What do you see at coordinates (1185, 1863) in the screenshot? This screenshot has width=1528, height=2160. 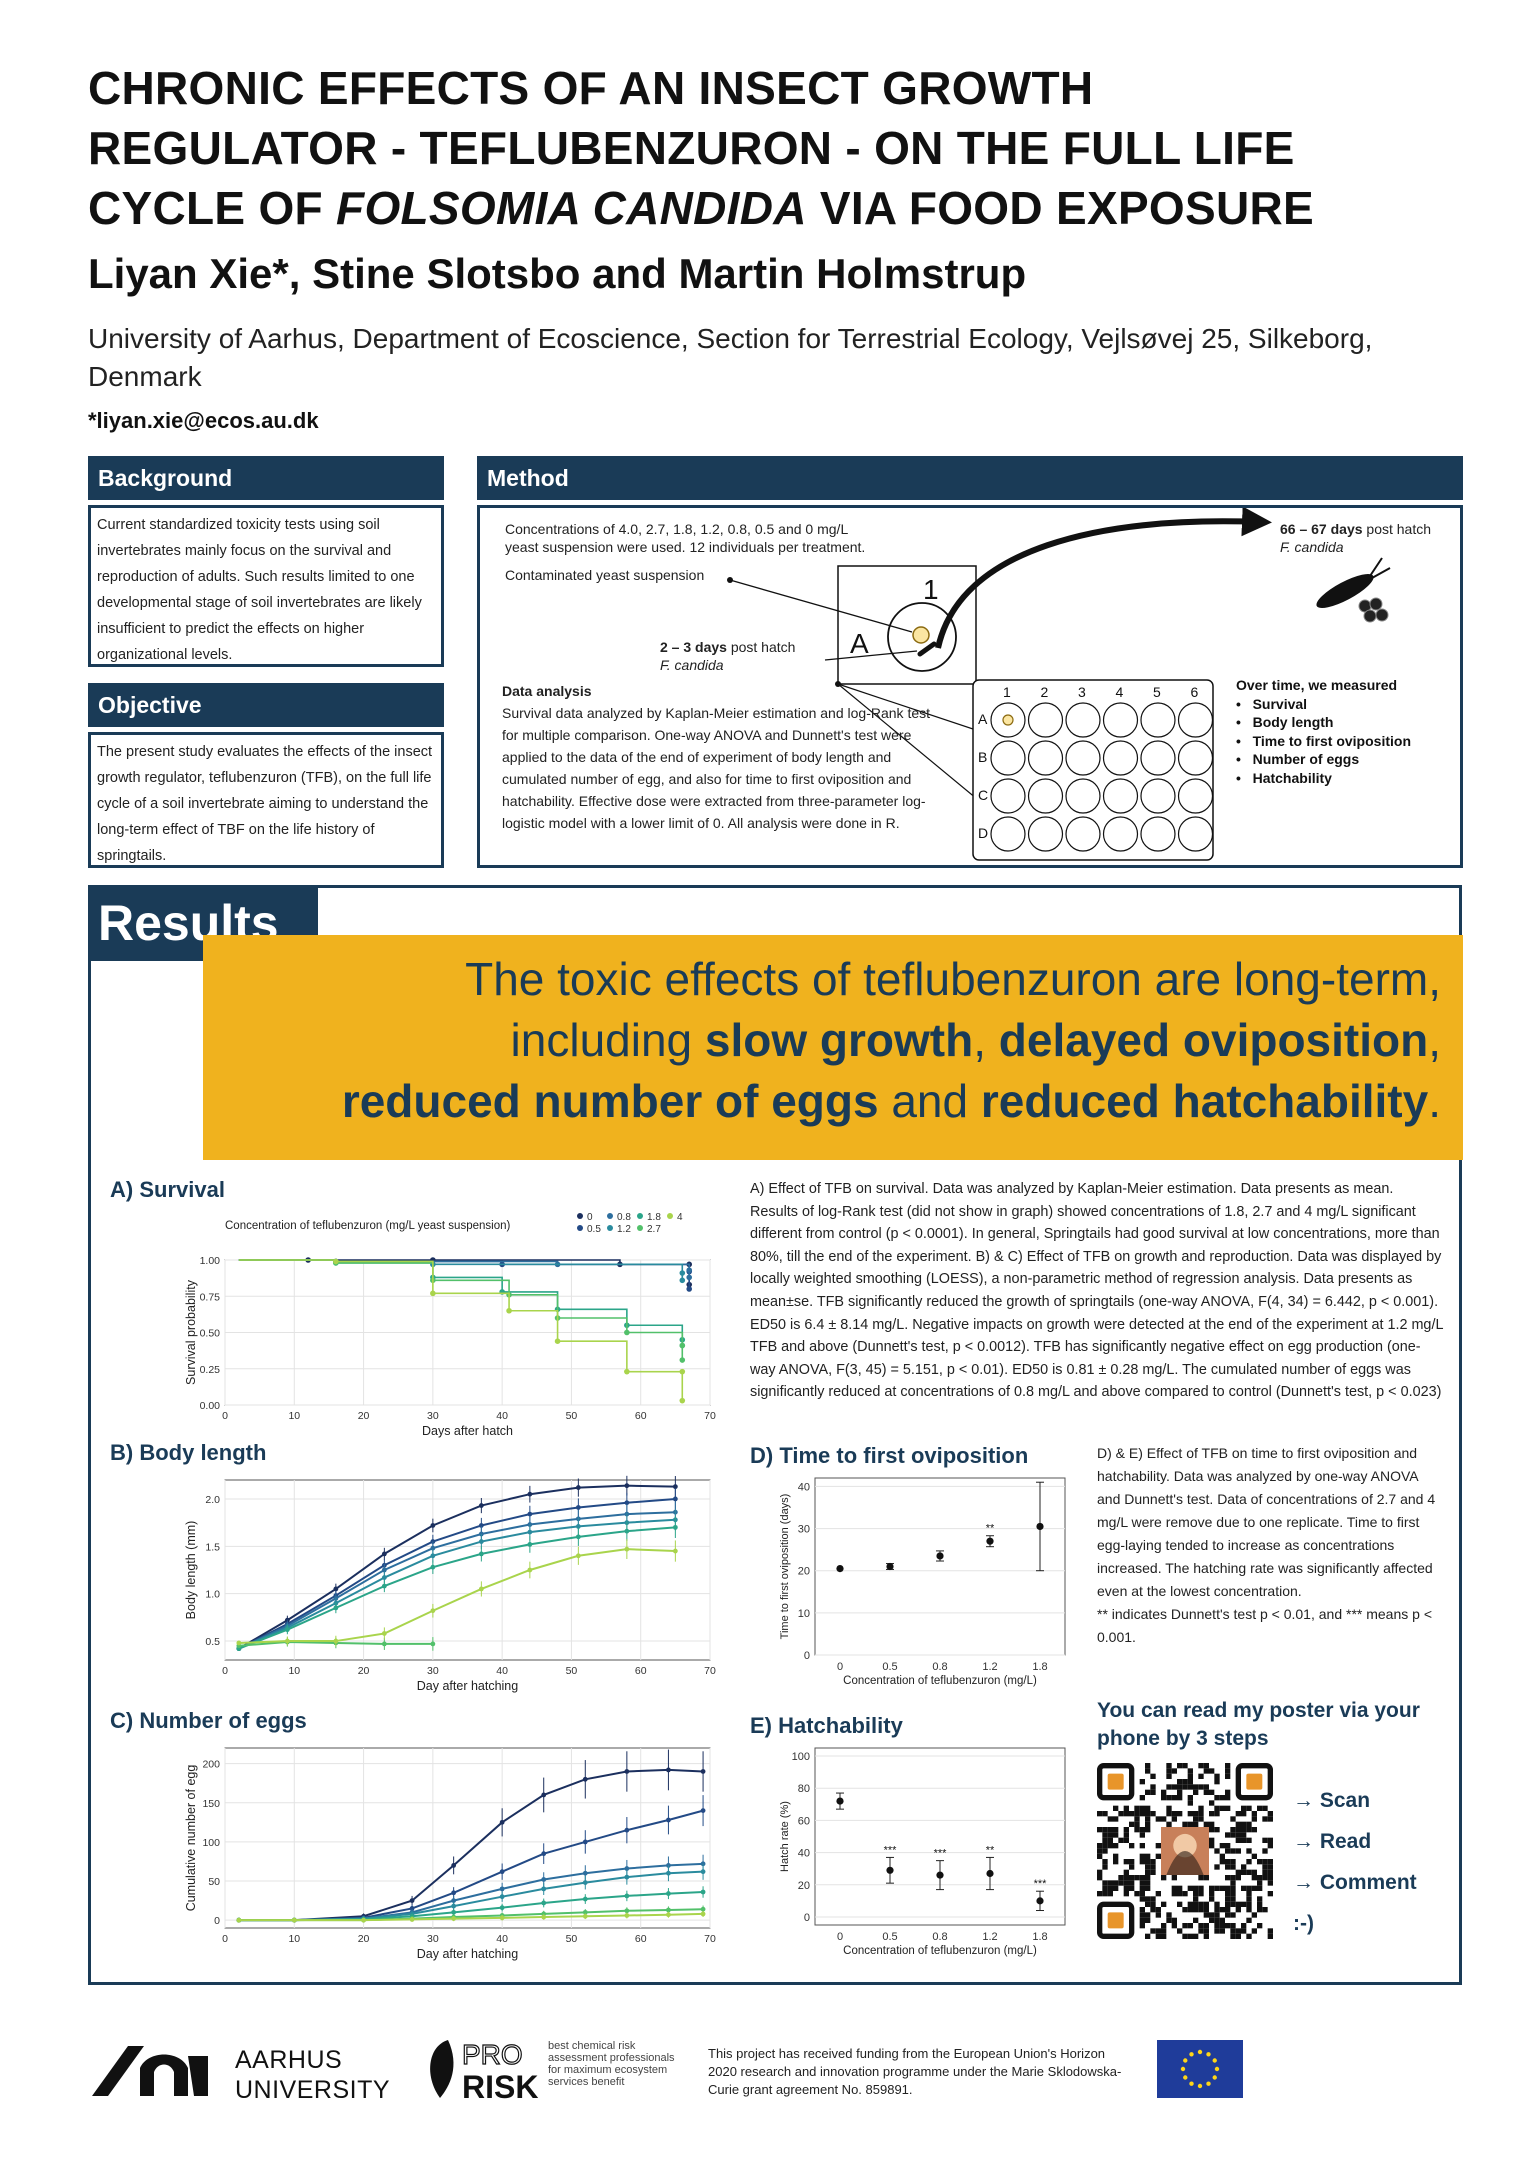 I see `qr-photo-hair` at bounding box center [1185, 1863].